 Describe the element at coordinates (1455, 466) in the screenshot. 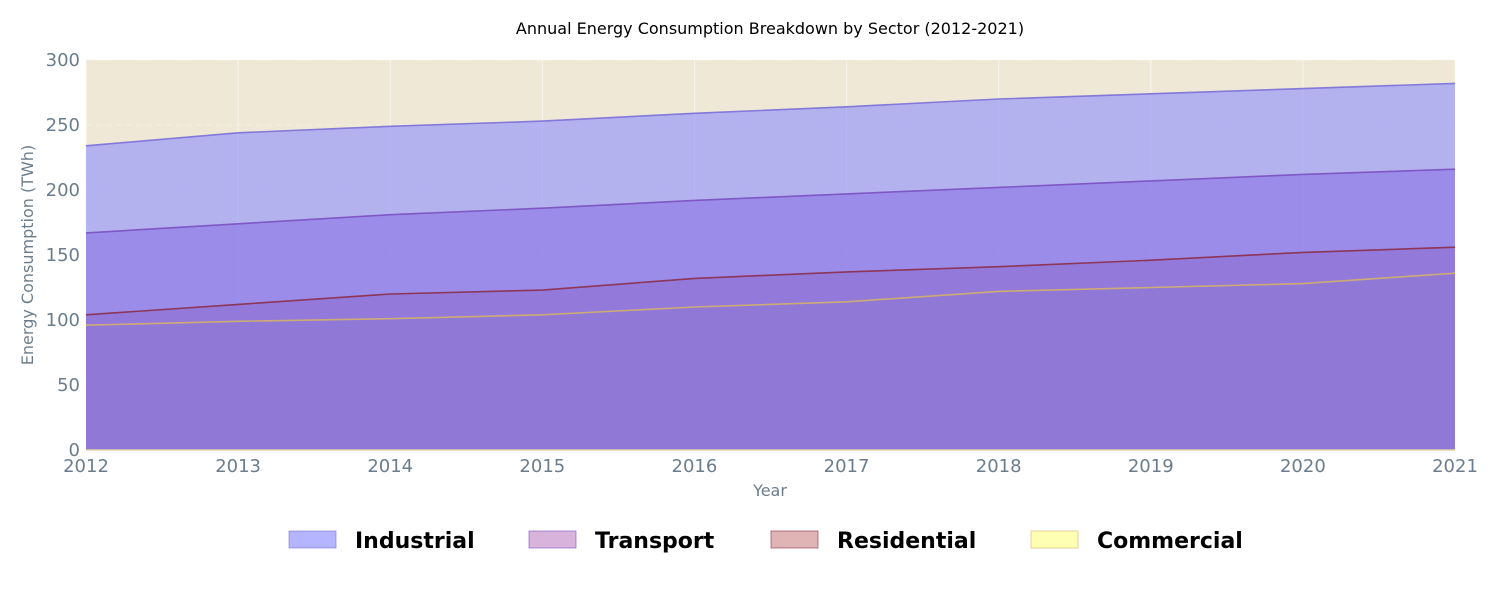

I see `x-tick-label: 2021` at that location.